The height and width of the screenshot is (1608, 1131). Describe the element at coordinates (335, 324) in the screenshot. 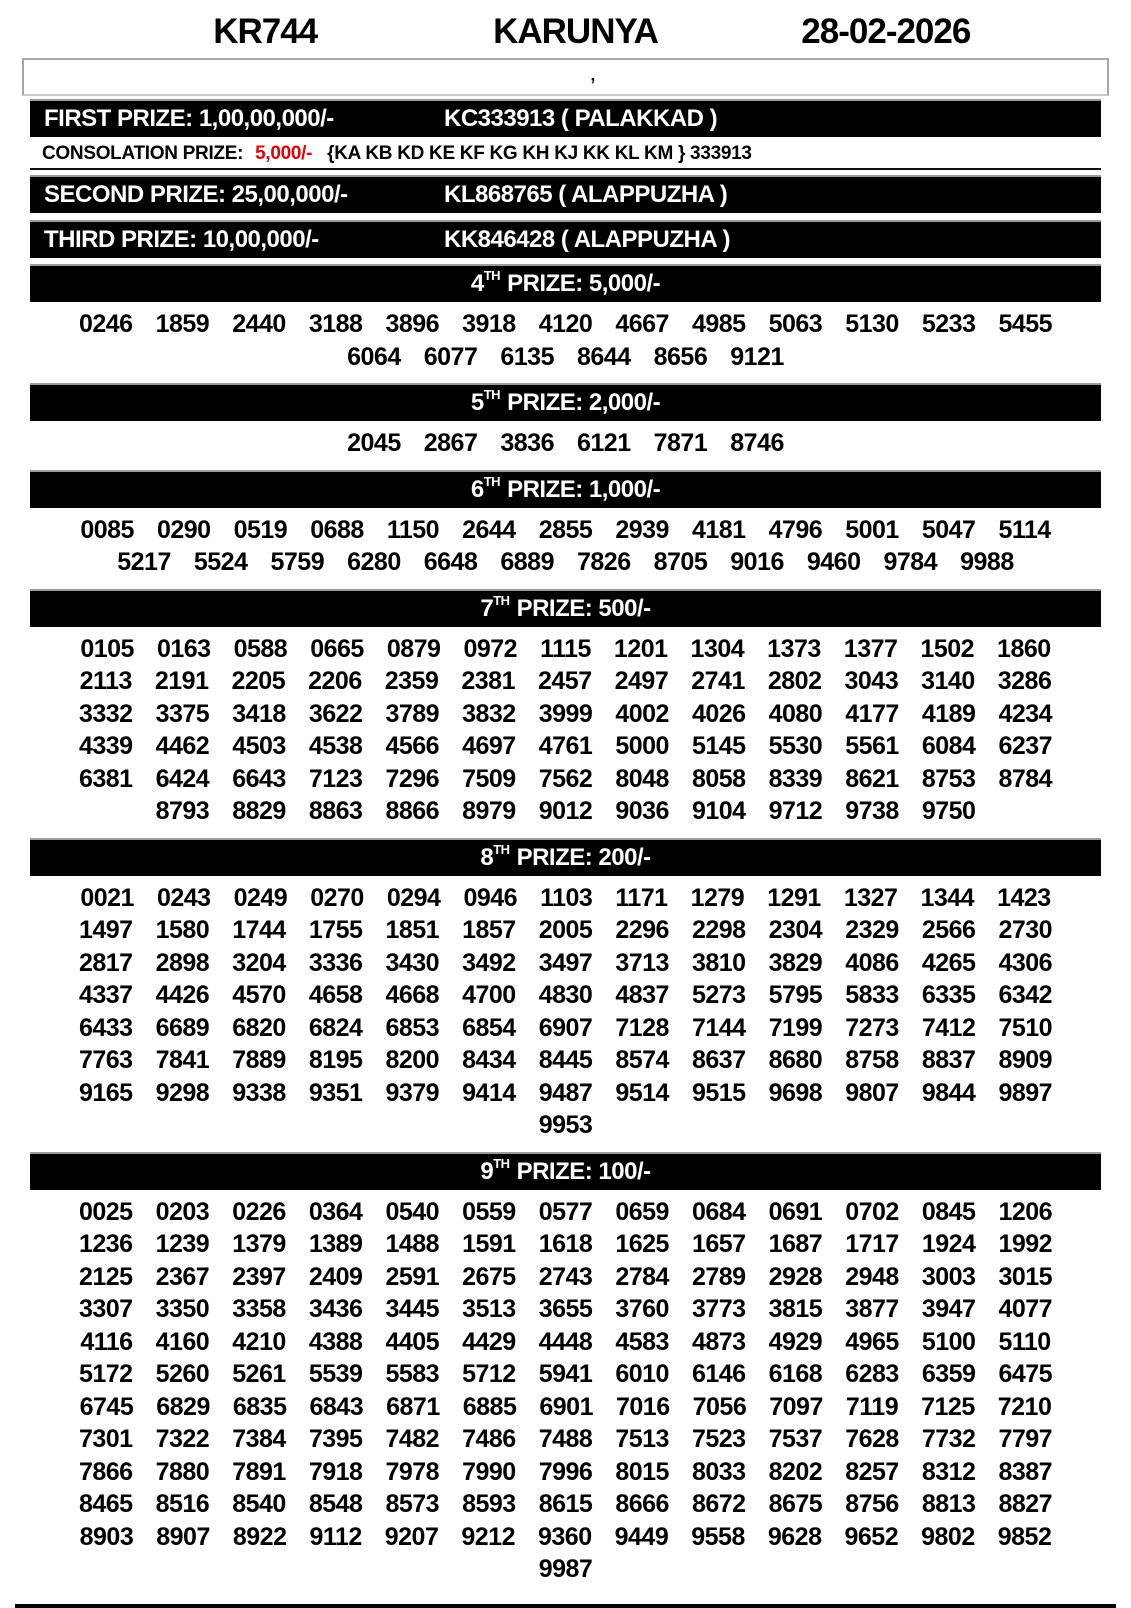

I see `prize-number: 3188` at that location.